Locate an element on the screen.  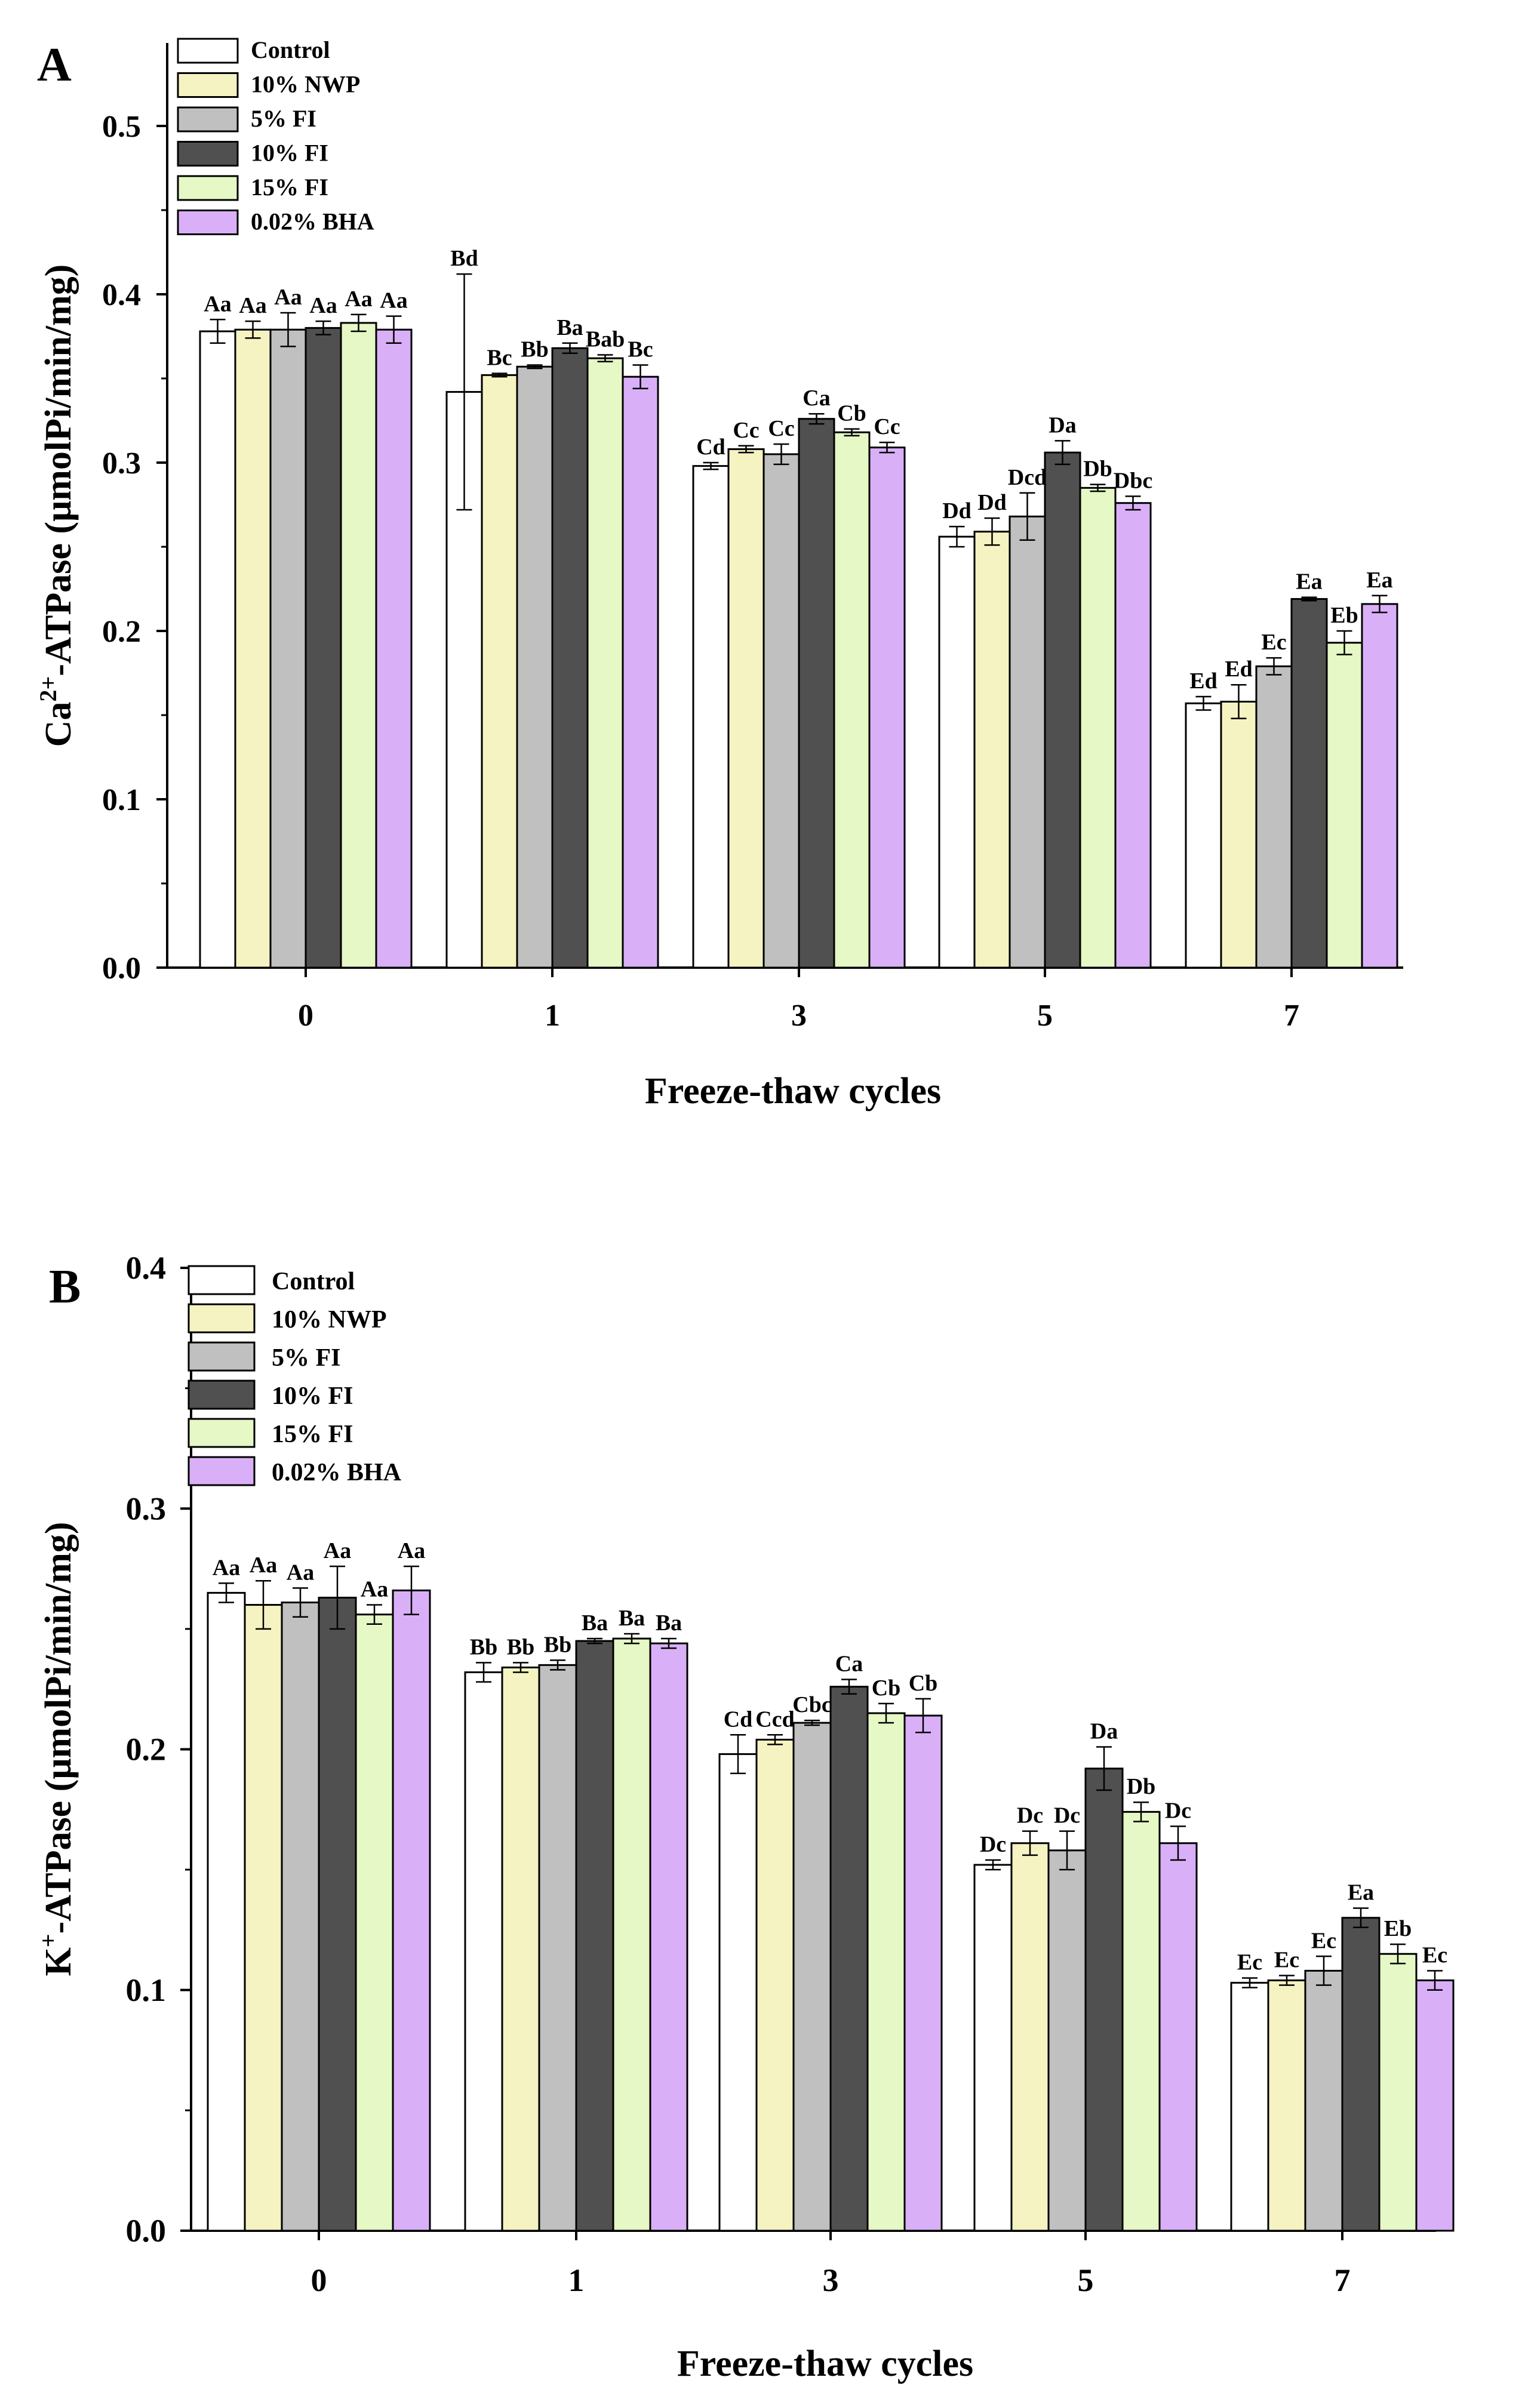
legend-label: 10% FI is located at coordinates (312, 1396).